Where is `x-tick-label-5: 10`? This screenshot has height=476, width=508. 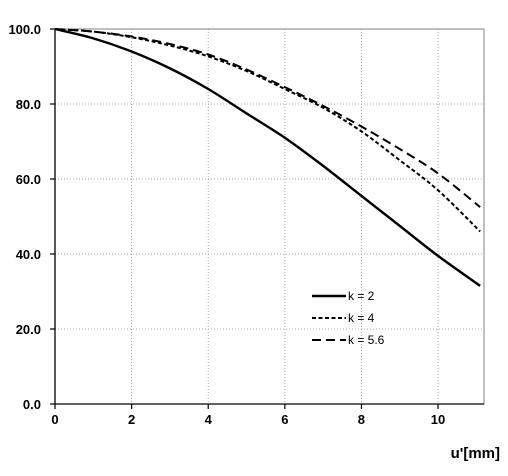 x-tick-label-5: 10 is located at coordinates (438, 419).